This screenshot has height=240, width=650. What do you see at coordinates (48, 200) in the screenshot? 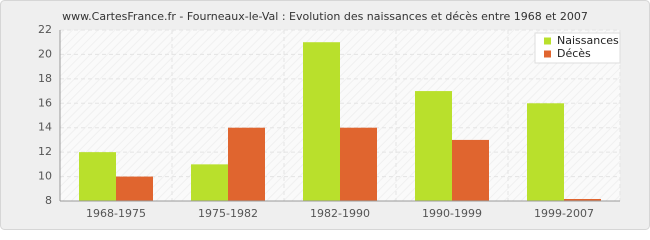
I see `y-tick-label: 8` at bounding box center [48, 200].